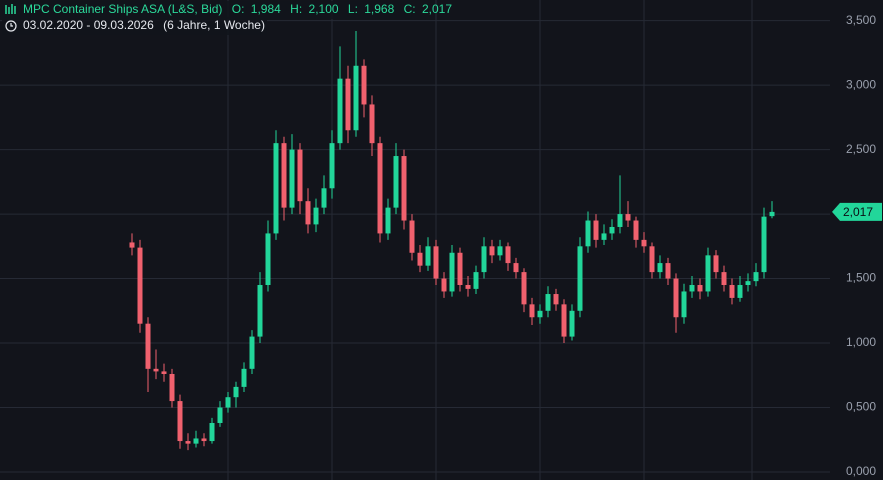 The width and height of the screenshot is (883, 480). I want to click on y-tick-label: 1,500, so click(861, 278).